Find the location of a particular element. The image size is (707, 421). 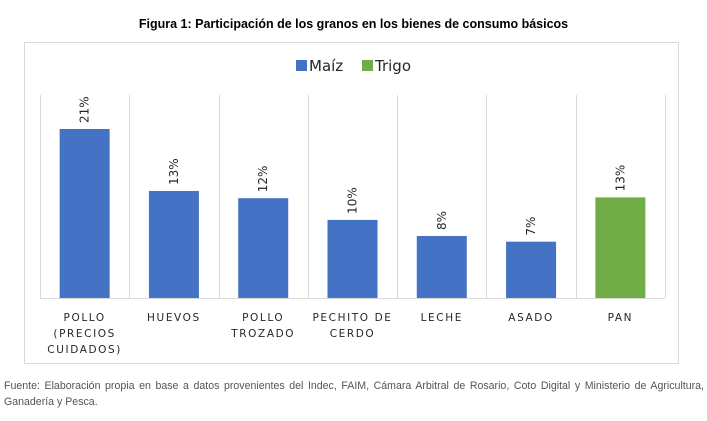

data-label: 10% is located at coordinates (353, 200).